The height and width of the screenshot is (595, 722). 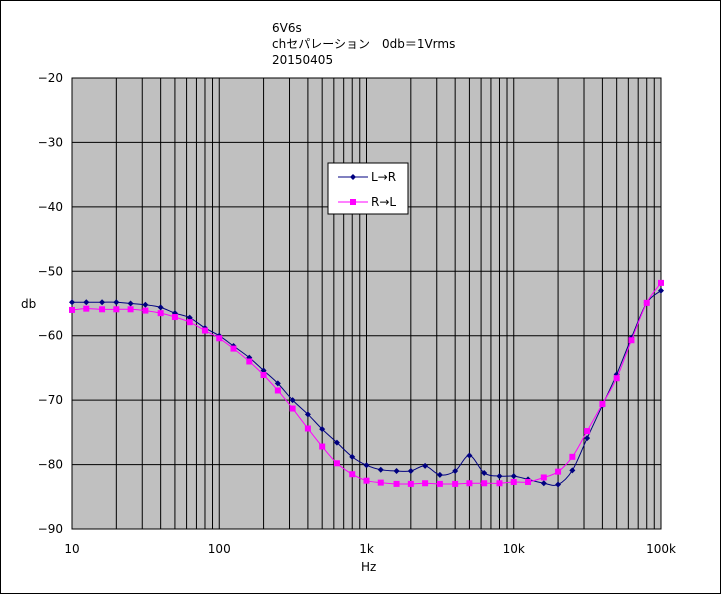 What do you see at coordinates (661, 549) in the screenshot?
I see `x-tick-label: 100k` at bounding box center [661, 549].